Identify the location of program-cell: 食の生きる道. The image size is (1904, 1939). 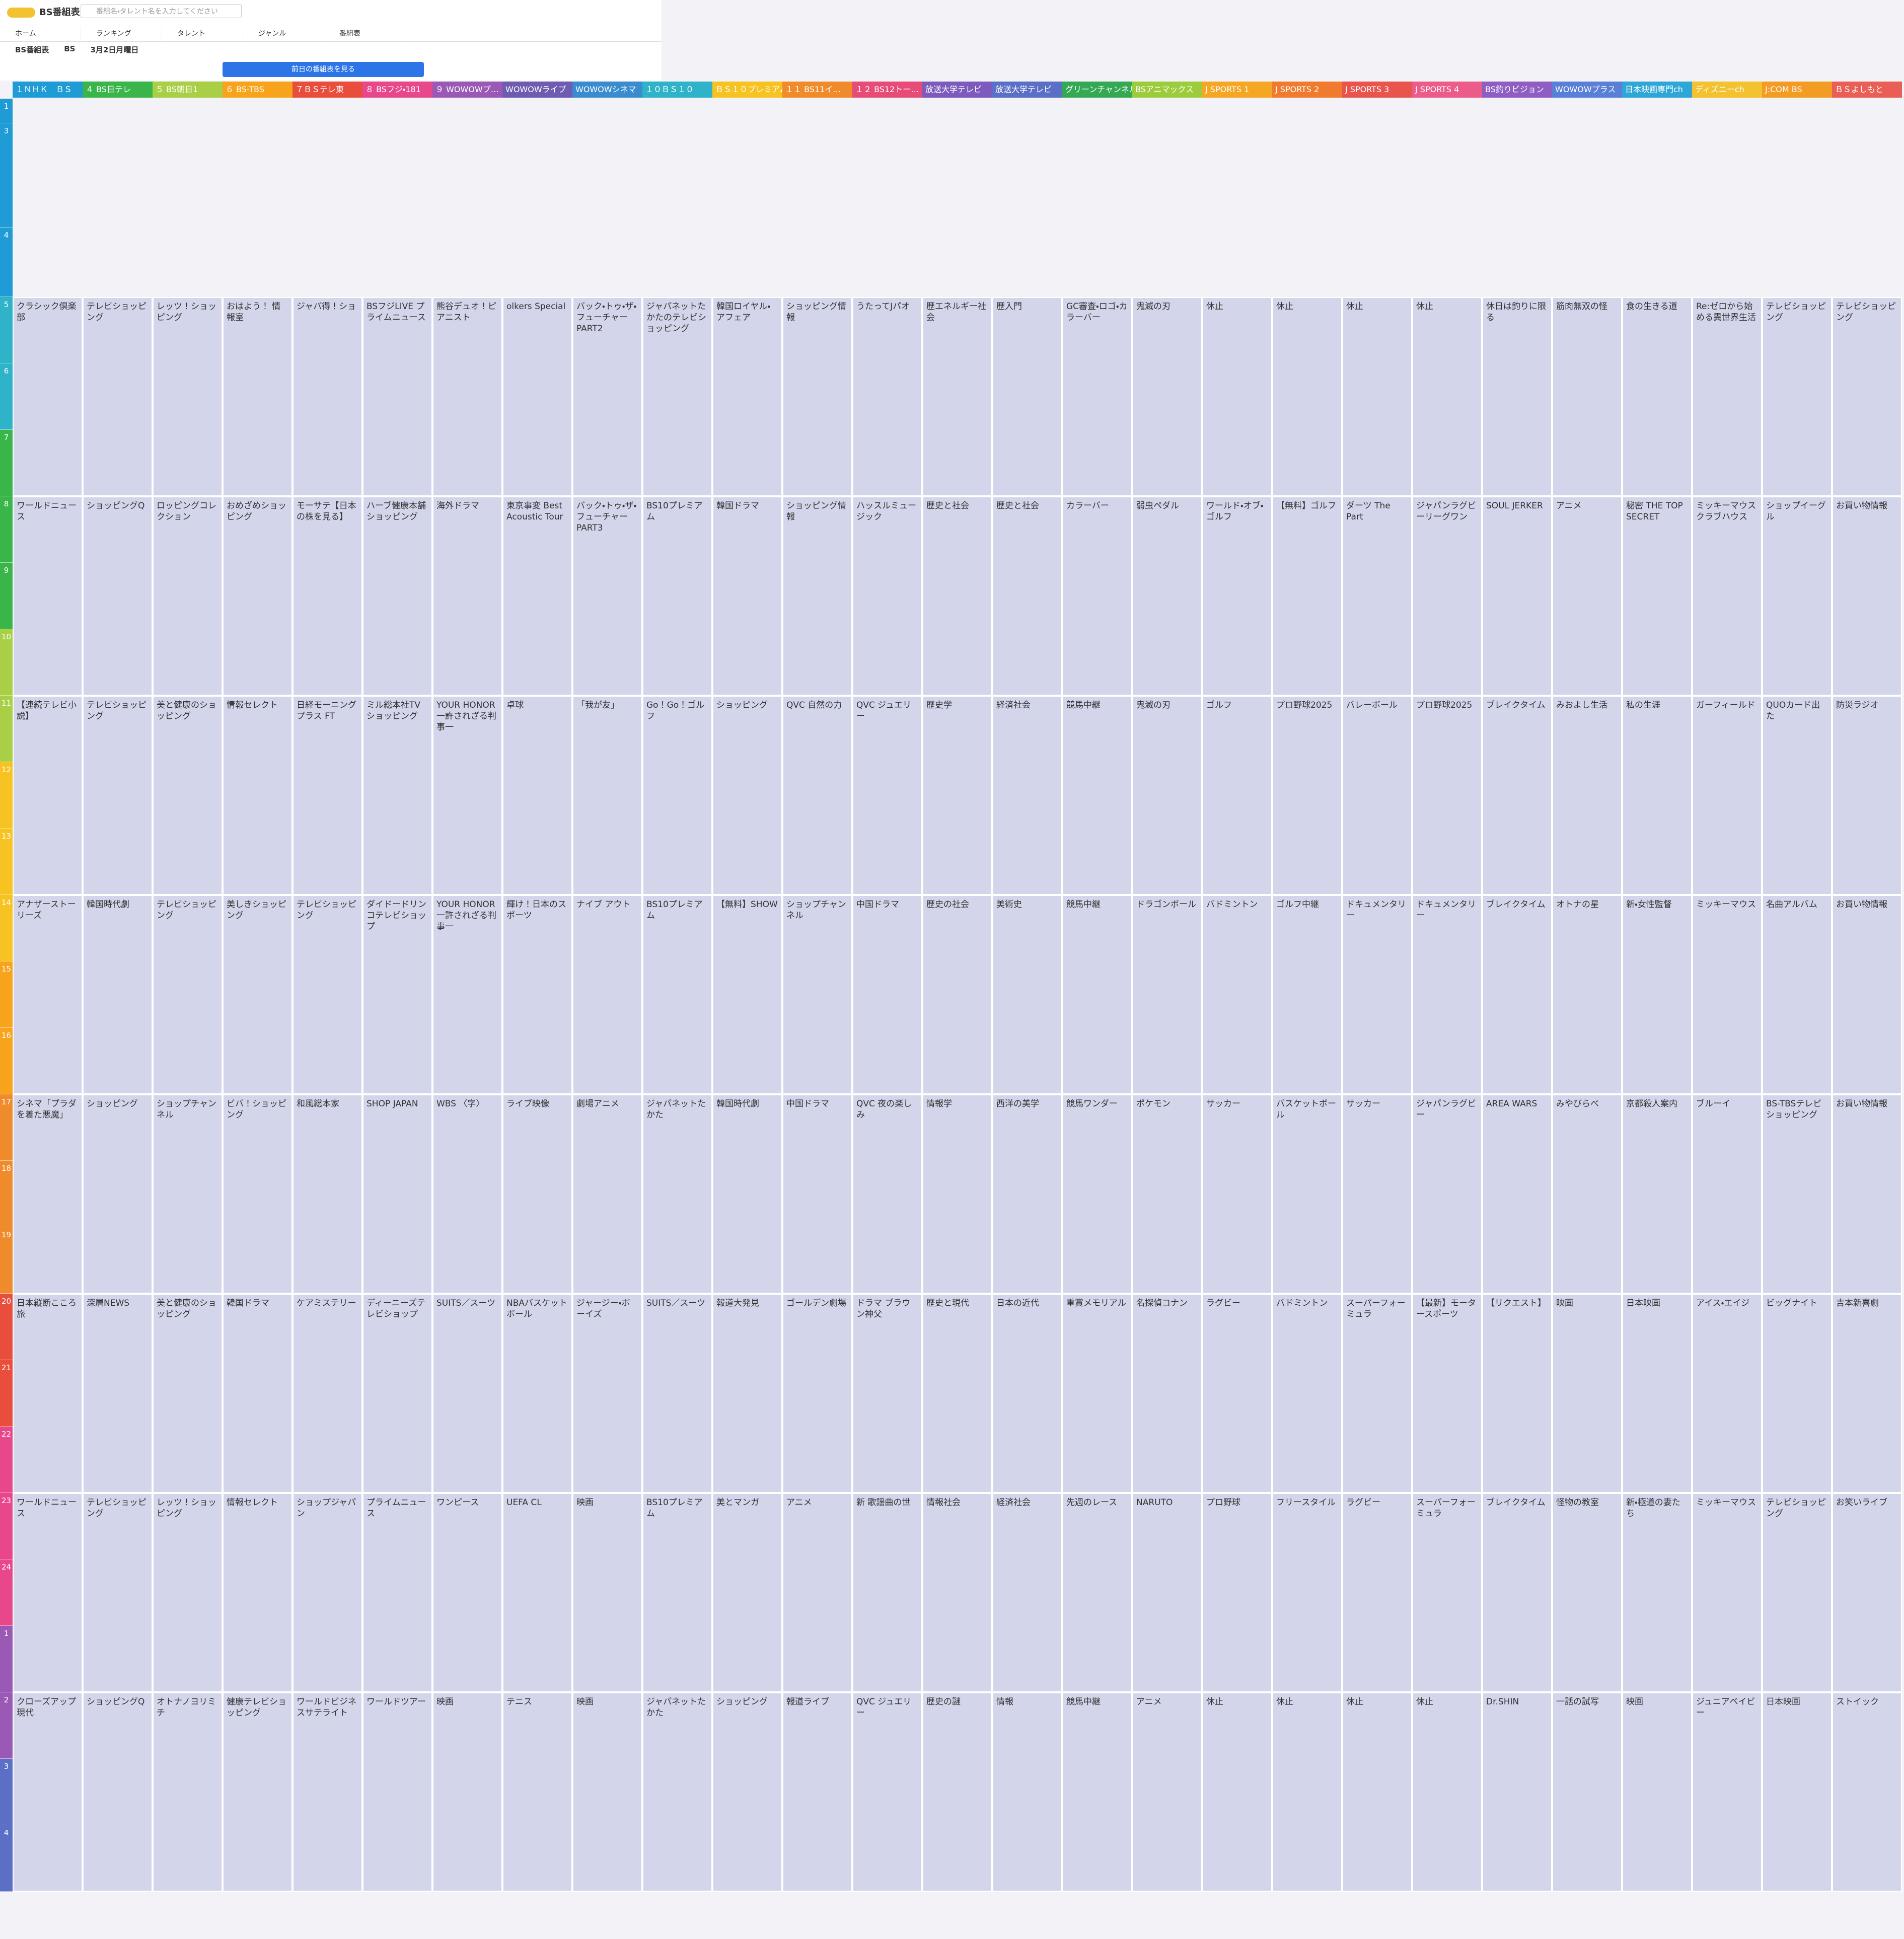
(1657, 396).